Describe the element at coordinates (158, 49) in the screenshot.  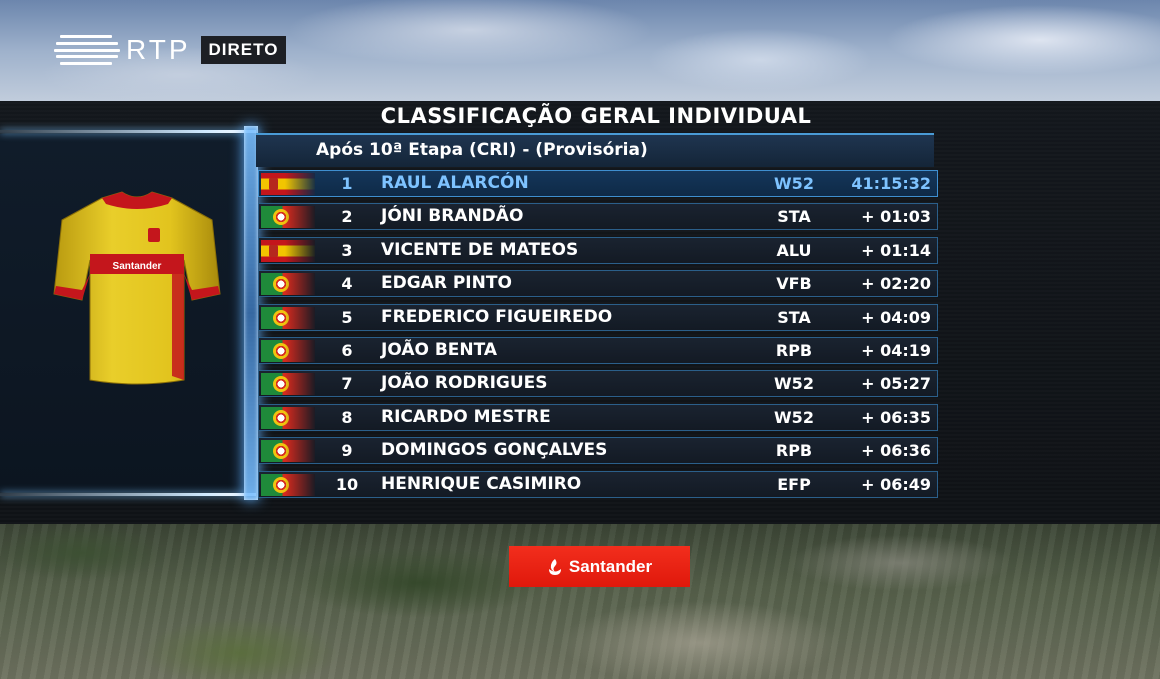
I see `rtp-logo-text: RTP` at that location.